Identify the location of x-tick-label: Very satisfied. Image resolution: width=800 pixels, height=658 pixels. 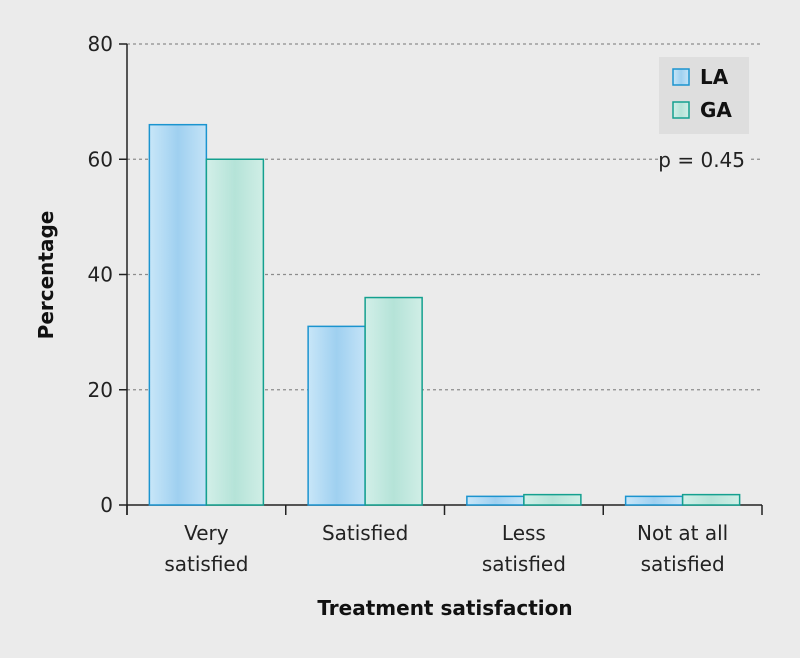
(206, 548).